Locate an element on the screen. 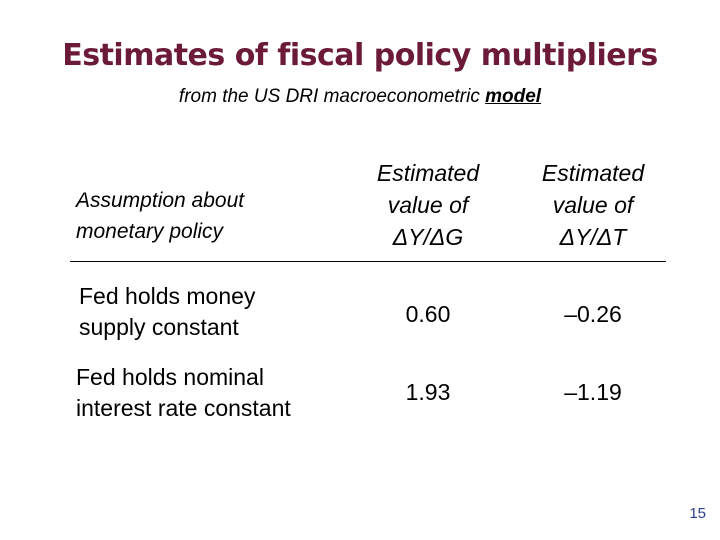  row2-dy-dg-value: 1.93 is located at coordinates (428, 392).